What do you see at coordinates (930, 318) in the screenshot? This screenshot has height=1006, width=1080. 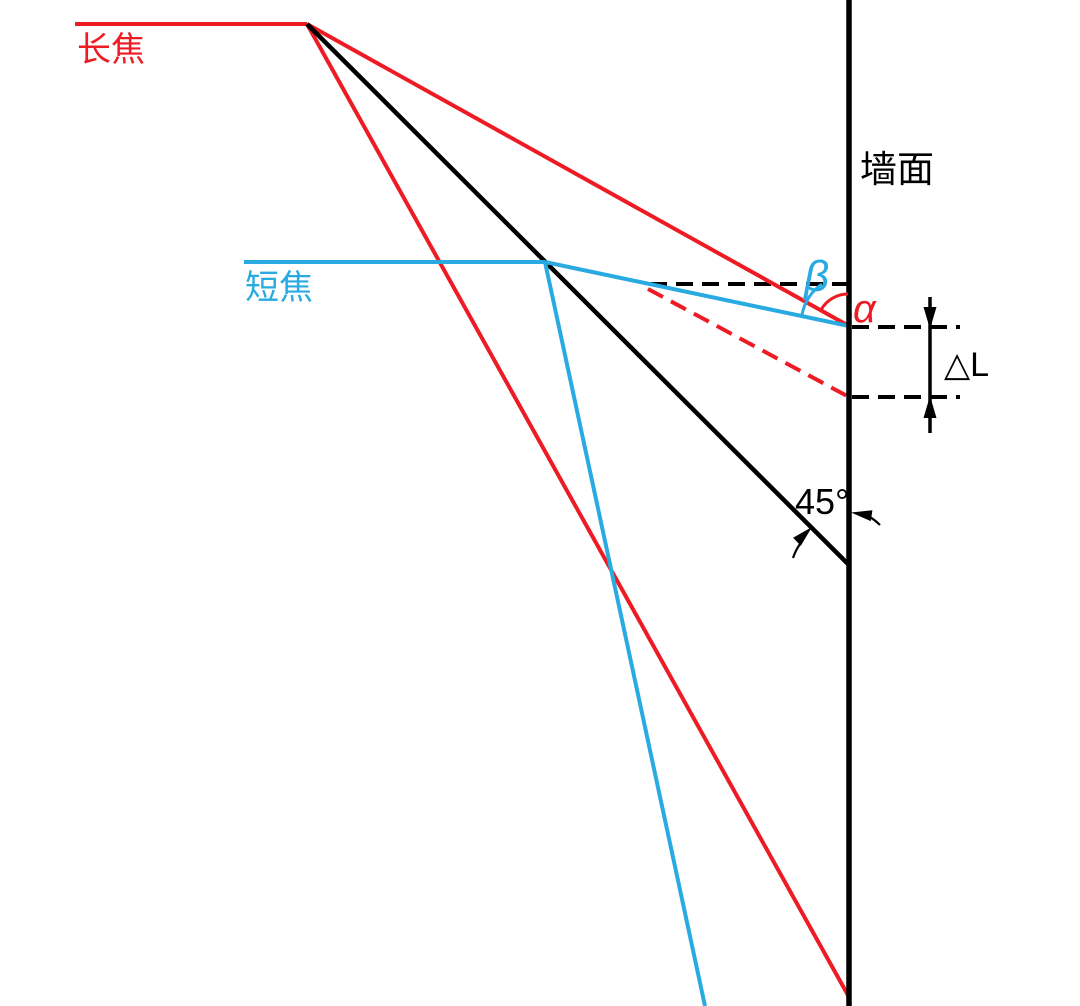 I see `delta-l-arrow-top` at bounding box center [930, 318].